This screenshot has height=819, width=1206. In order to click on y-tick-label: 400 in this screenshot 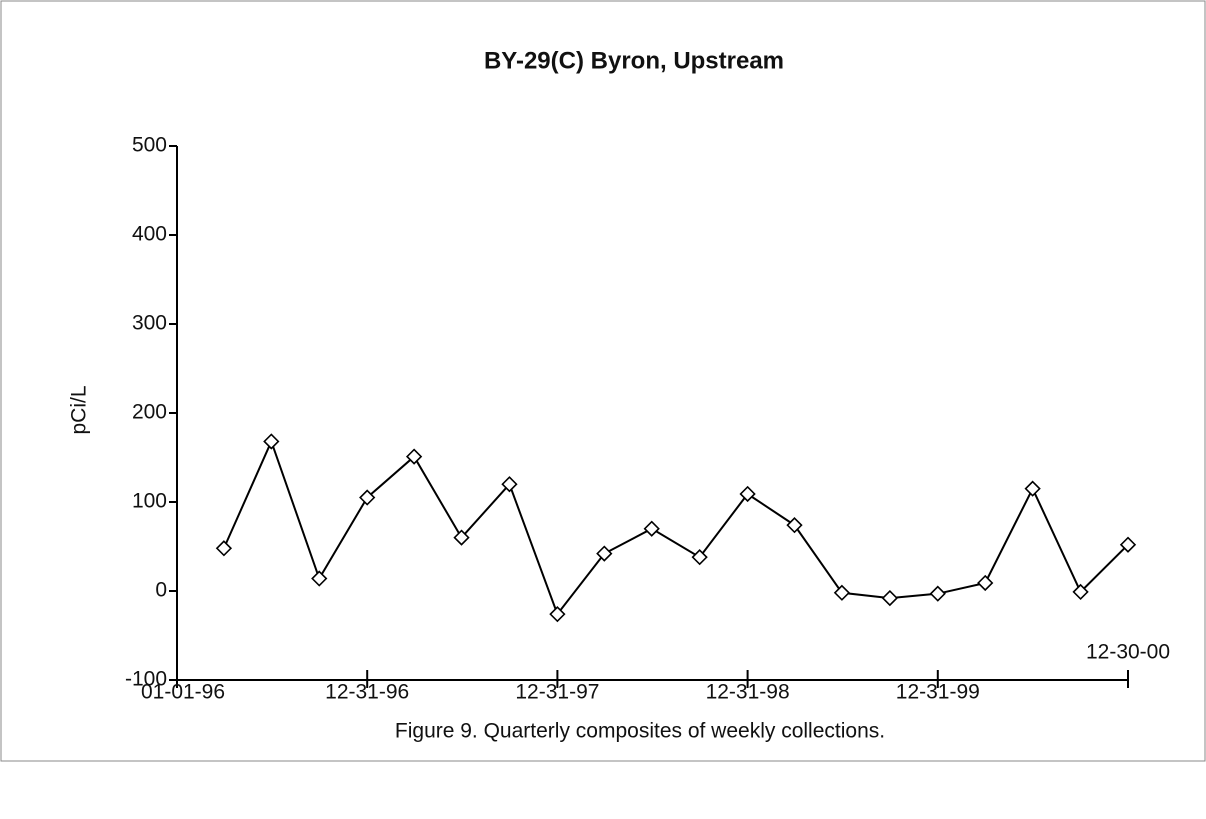, I will do `click(149, 234)`.